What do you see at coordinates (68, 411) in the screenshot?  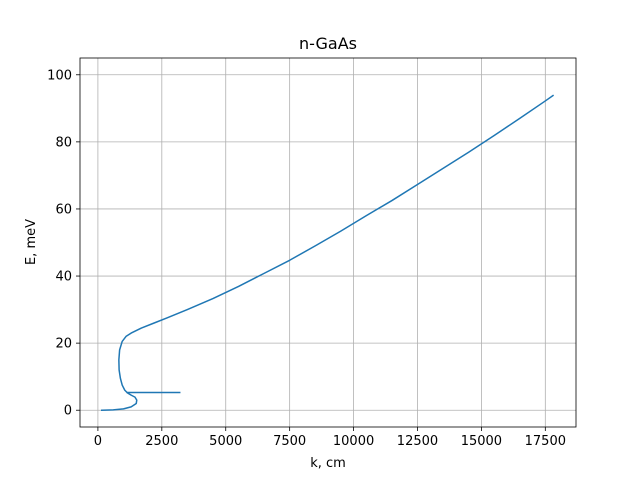 I see `y-tick-label: 0` at bounding box center [68, 411].